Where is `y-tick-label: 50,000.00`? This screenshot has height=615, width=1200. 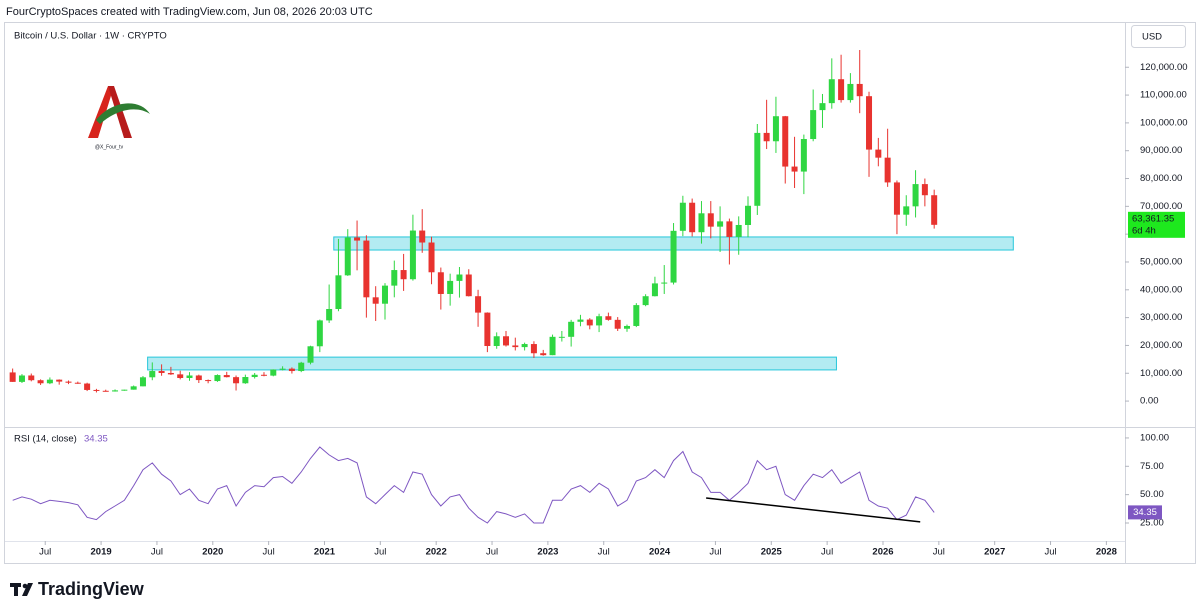 y-tick-label: 50,000.00 is located at coordinates (1161, 261).